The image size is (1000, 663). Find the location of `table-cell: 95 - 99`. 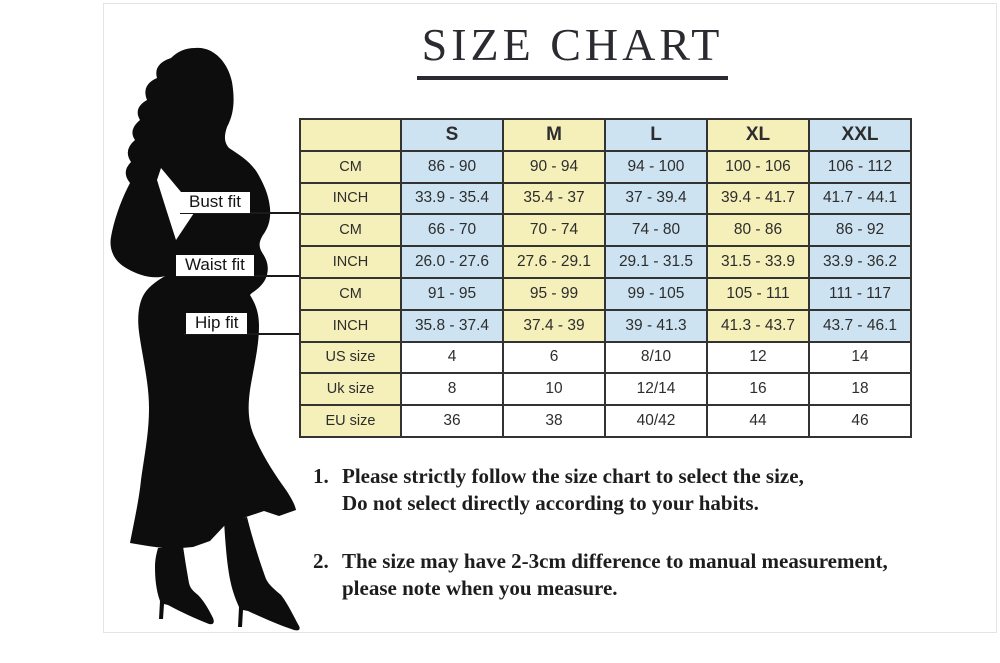

table-cell: 95 - 99 is located at coordinates (554, 293).